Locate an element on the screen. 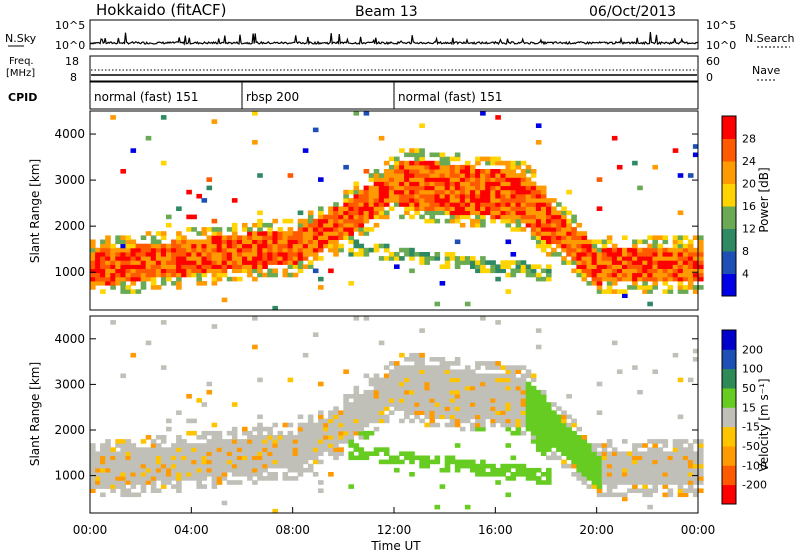 The height and width of the screenshot is (554, 800). velocity-colorbar-tick-label: 15 is located at coordinates (749, 407).